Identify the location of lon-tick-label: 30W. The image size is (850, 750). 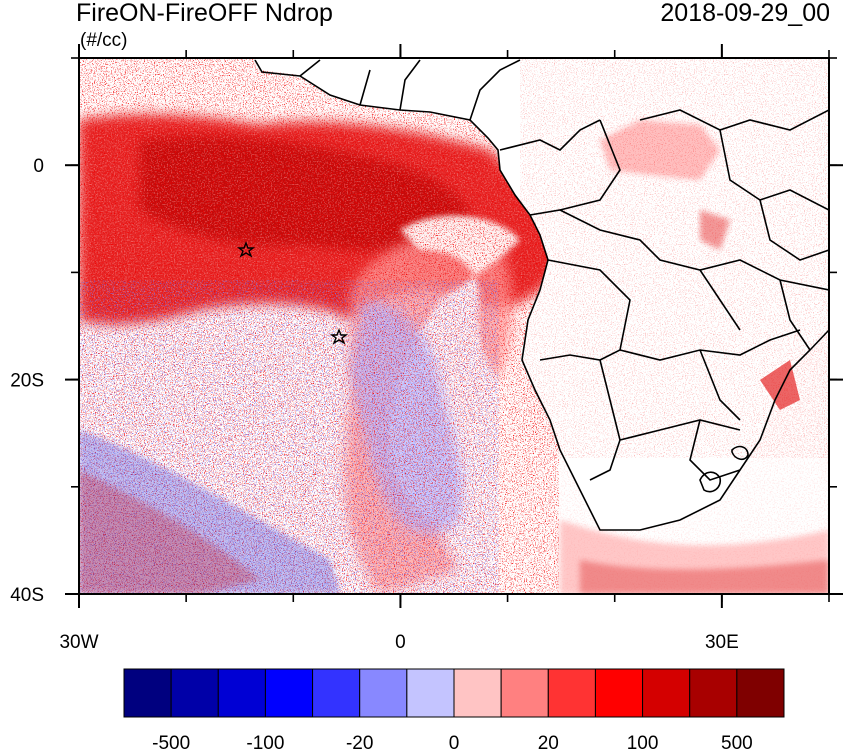
(78, 642).